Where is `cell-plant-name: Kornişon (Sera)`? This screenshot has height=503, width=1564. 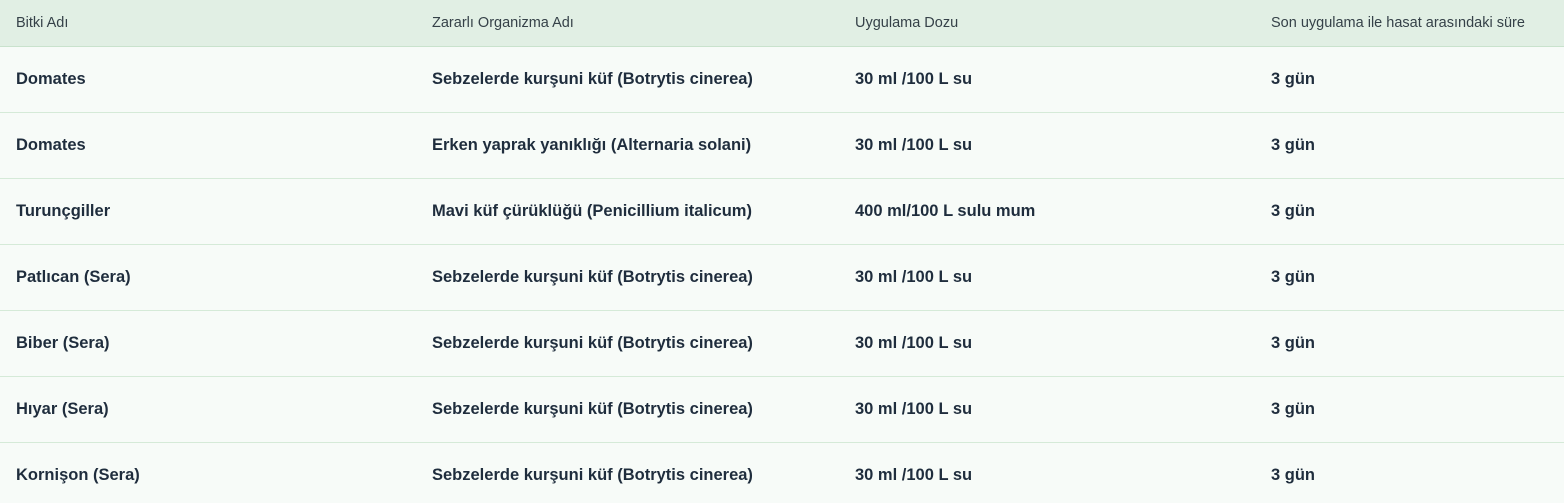 cell-plant-name: Kornişon (Sera) is located at coordinates (78, 475).